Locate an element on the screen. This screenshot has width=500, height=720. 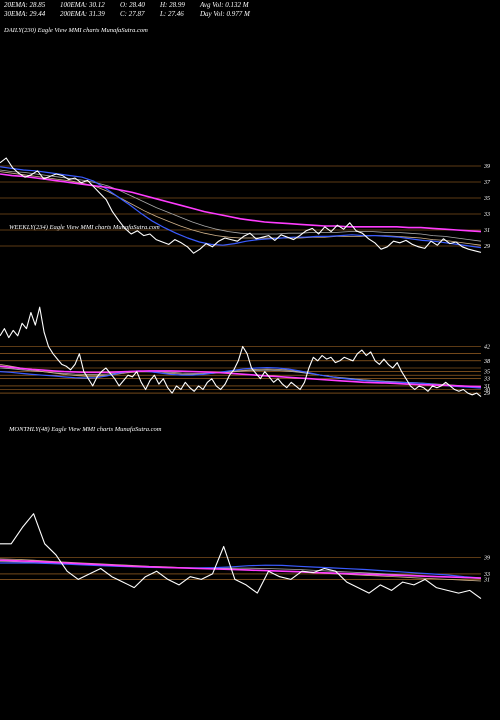
weekly-y-tick-label: 35 is located at coordinates (486, 373).